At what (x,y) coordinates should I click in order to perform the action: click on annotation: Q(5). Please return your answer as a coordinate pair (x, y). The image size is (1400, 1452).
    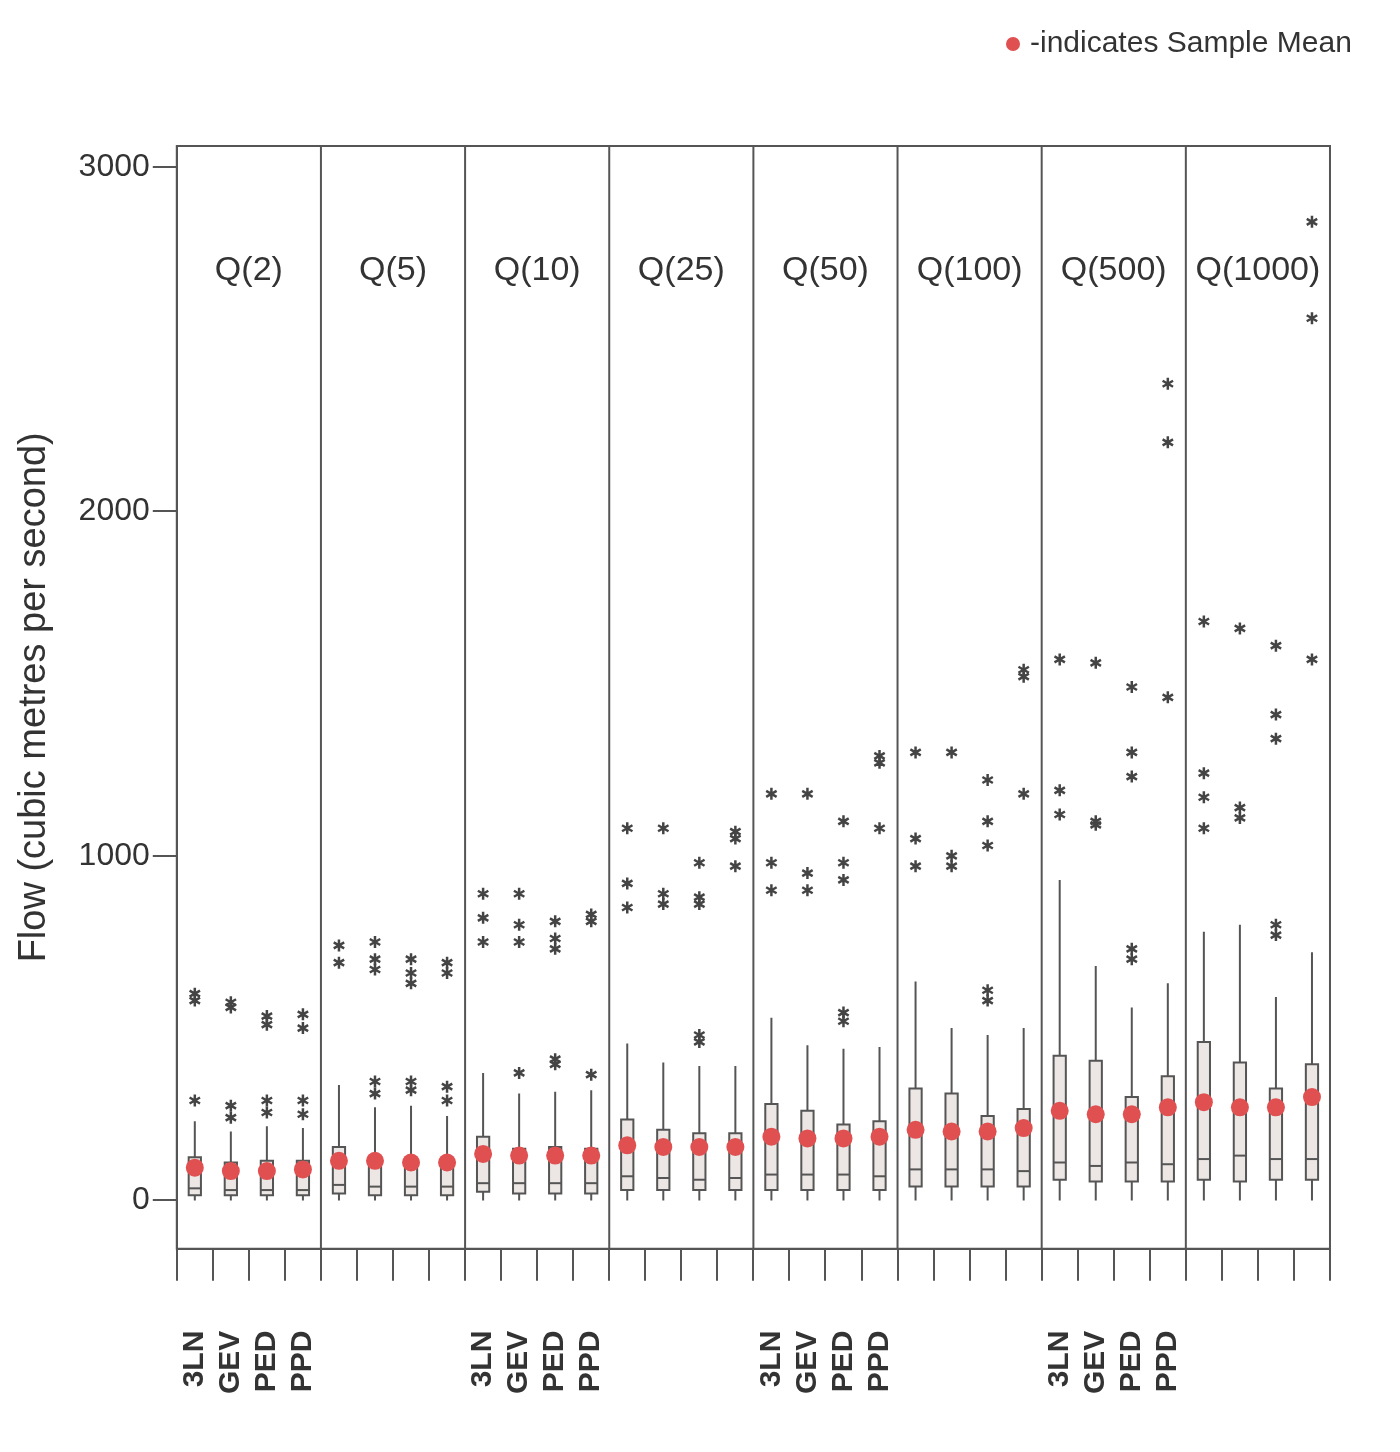
    Looking at the image, I should click on (393, 268).